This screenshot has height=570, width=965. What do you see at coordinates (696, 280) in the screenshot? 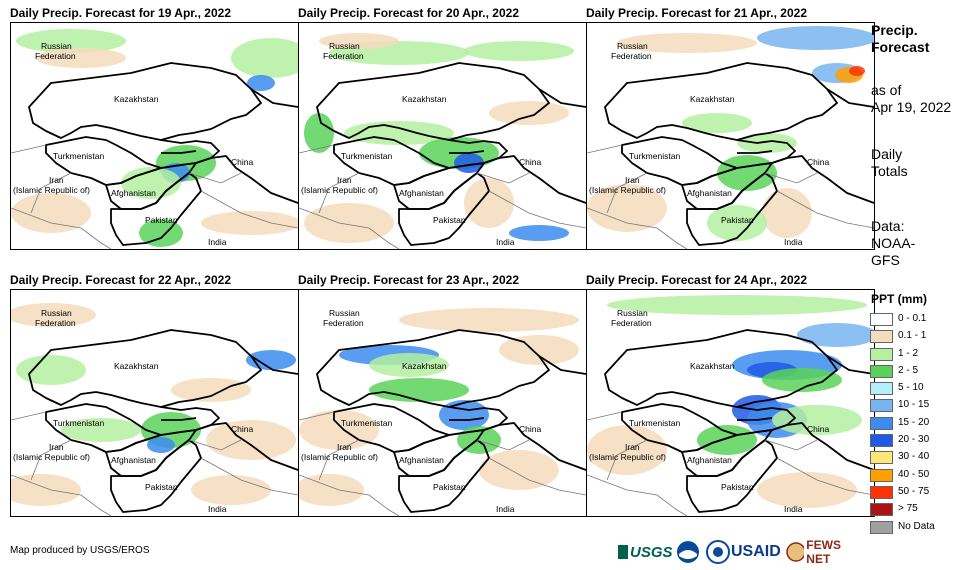
I see `panel-title: Daily Precip. Forecast for 24 Apr., 2022` at bounding box center [696, 280].